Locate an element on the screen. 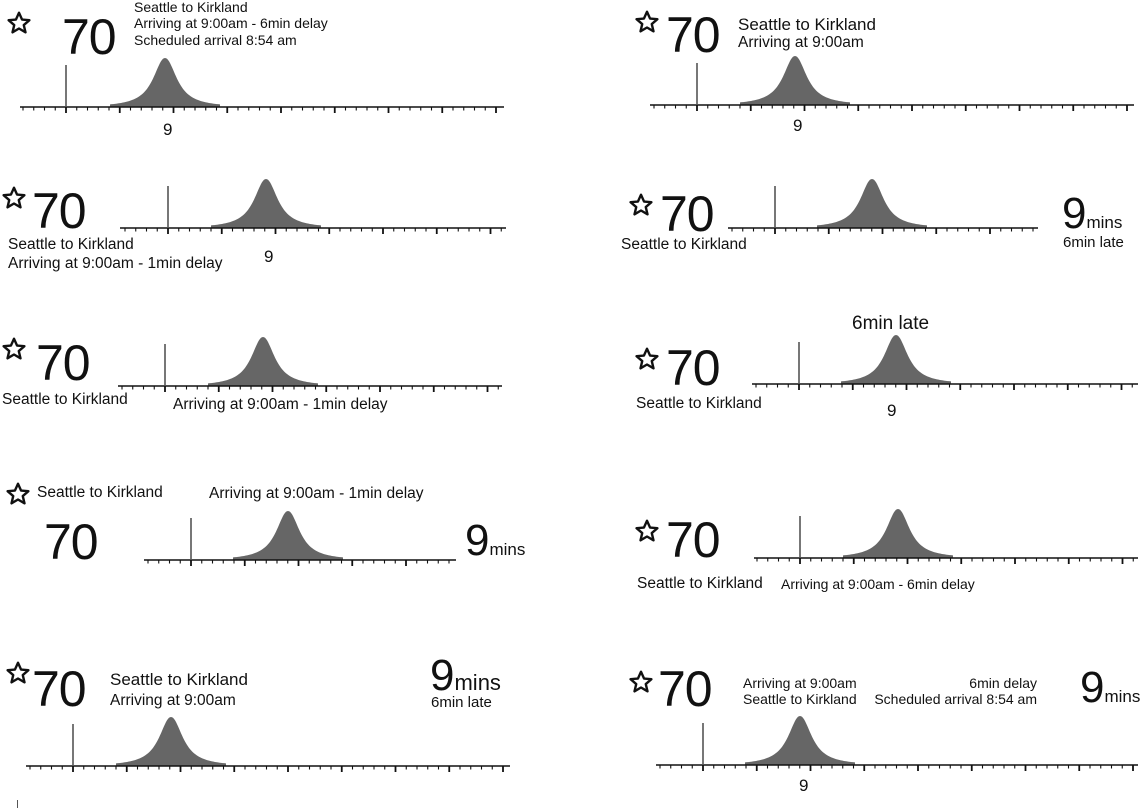 This screenshot has height=810, width=1140. variant-card-4: 70 Seattle to Kirkland 9mins 6min late is located at coordinates (860, 235).